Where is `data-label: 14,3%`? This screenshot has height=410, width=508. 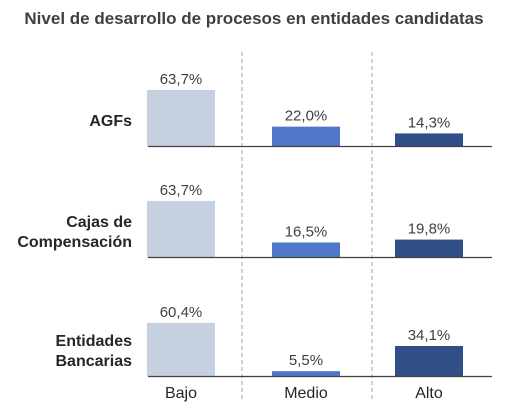 data-label: 14,3% is located at coordinates (429, 122).